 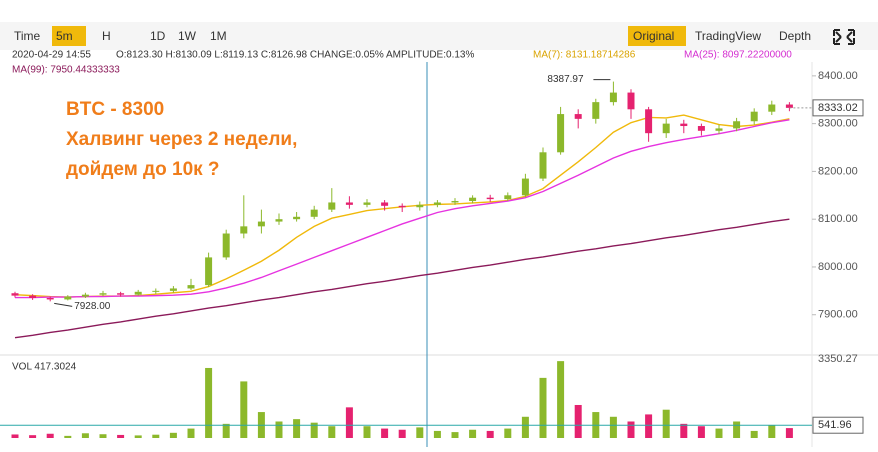 I want to click on view-button: Depth, so click(x=795, y=36).